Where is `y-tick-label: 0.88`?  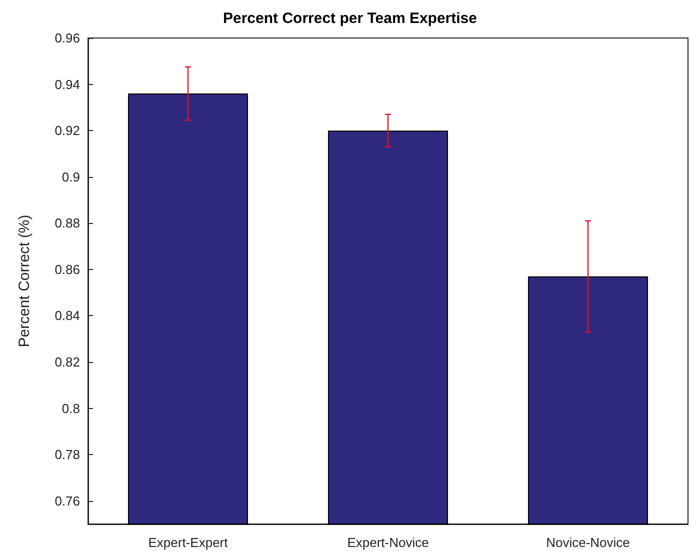 y-tick-label: 0.88 is located at coordinates (67, 223).